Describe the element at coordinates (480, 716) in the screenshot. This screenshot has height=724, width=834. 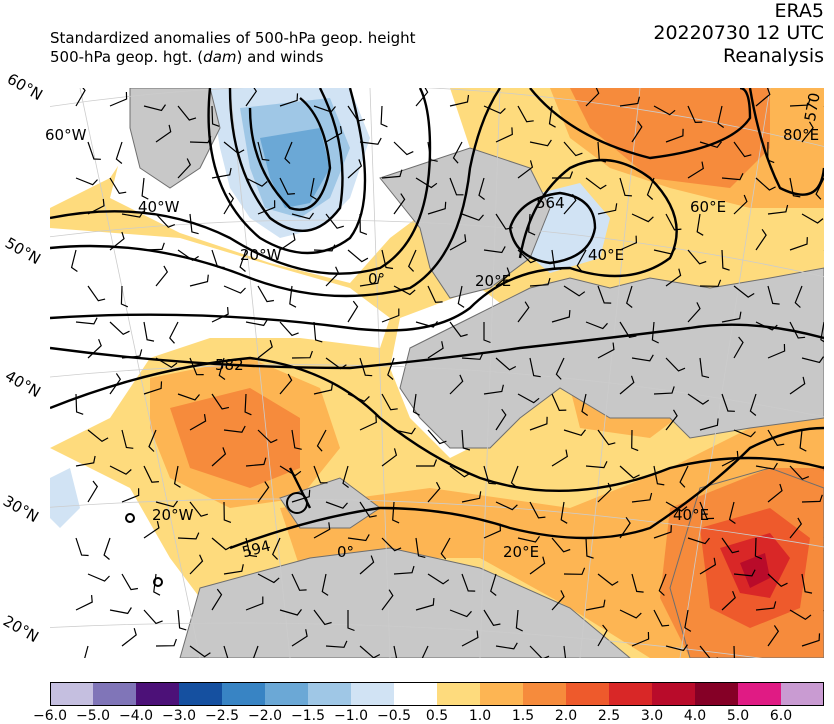
I see `colorbar-tick-label: 1.0` at that location.